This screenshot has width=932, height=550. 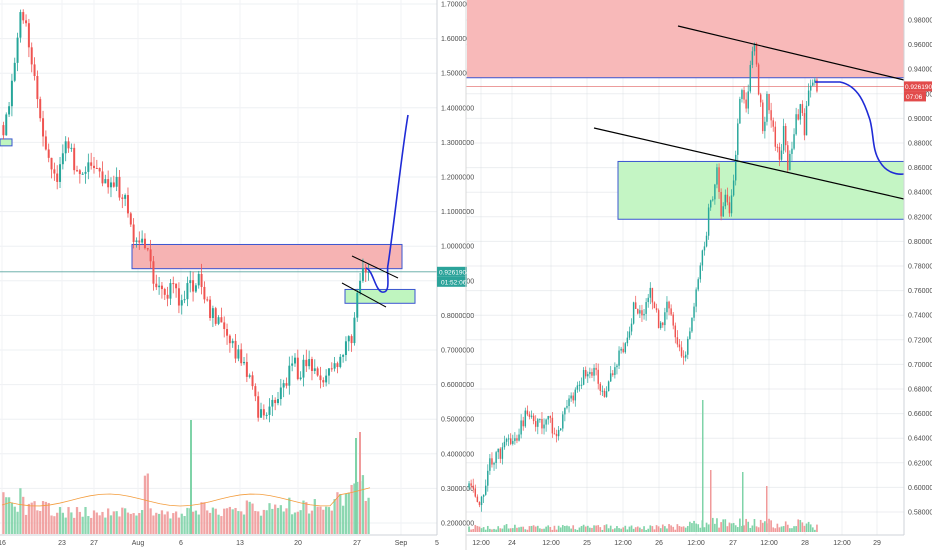 I want to click on right-y-tick-label: 0.6000000, so click(x=920, y=488).